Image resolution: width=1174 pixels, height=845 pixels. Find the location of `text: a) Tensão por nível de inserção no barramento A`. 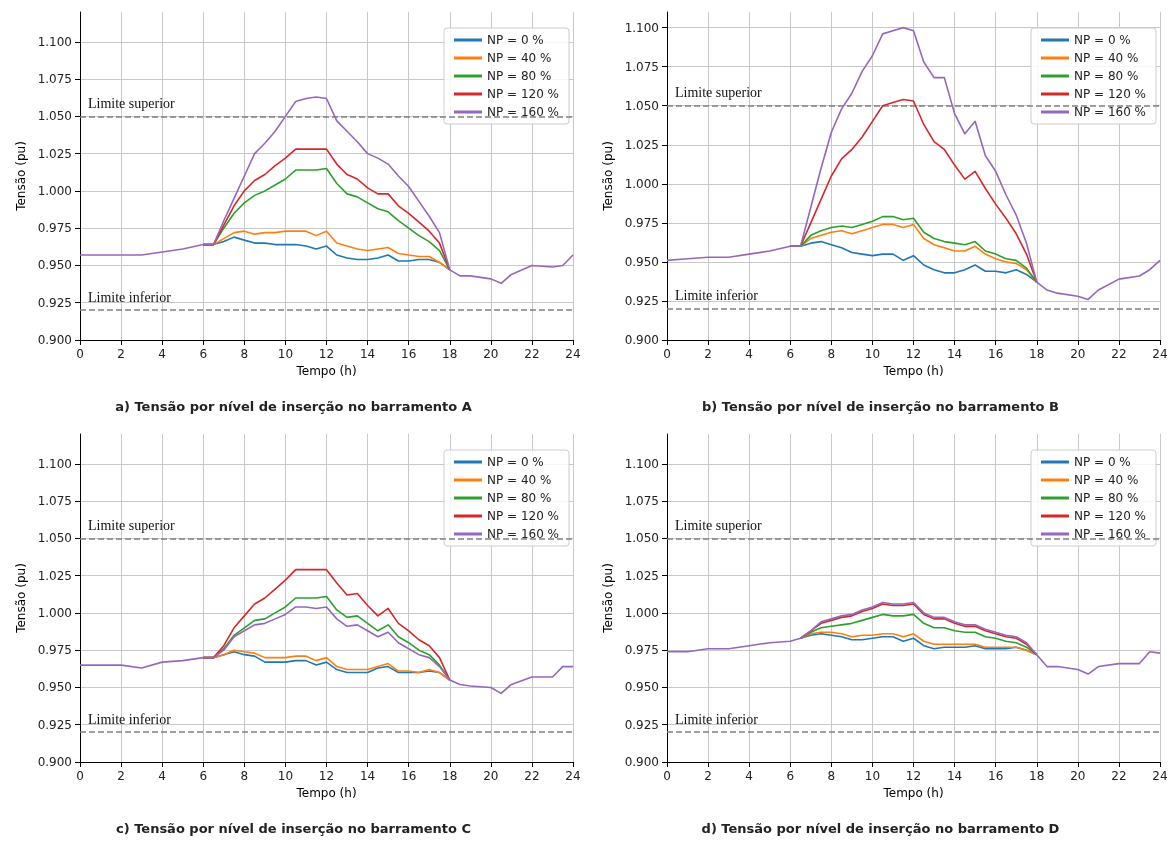

text: a) Tensão por nível de inserção no barramento A is located at coordinates (293, 406).